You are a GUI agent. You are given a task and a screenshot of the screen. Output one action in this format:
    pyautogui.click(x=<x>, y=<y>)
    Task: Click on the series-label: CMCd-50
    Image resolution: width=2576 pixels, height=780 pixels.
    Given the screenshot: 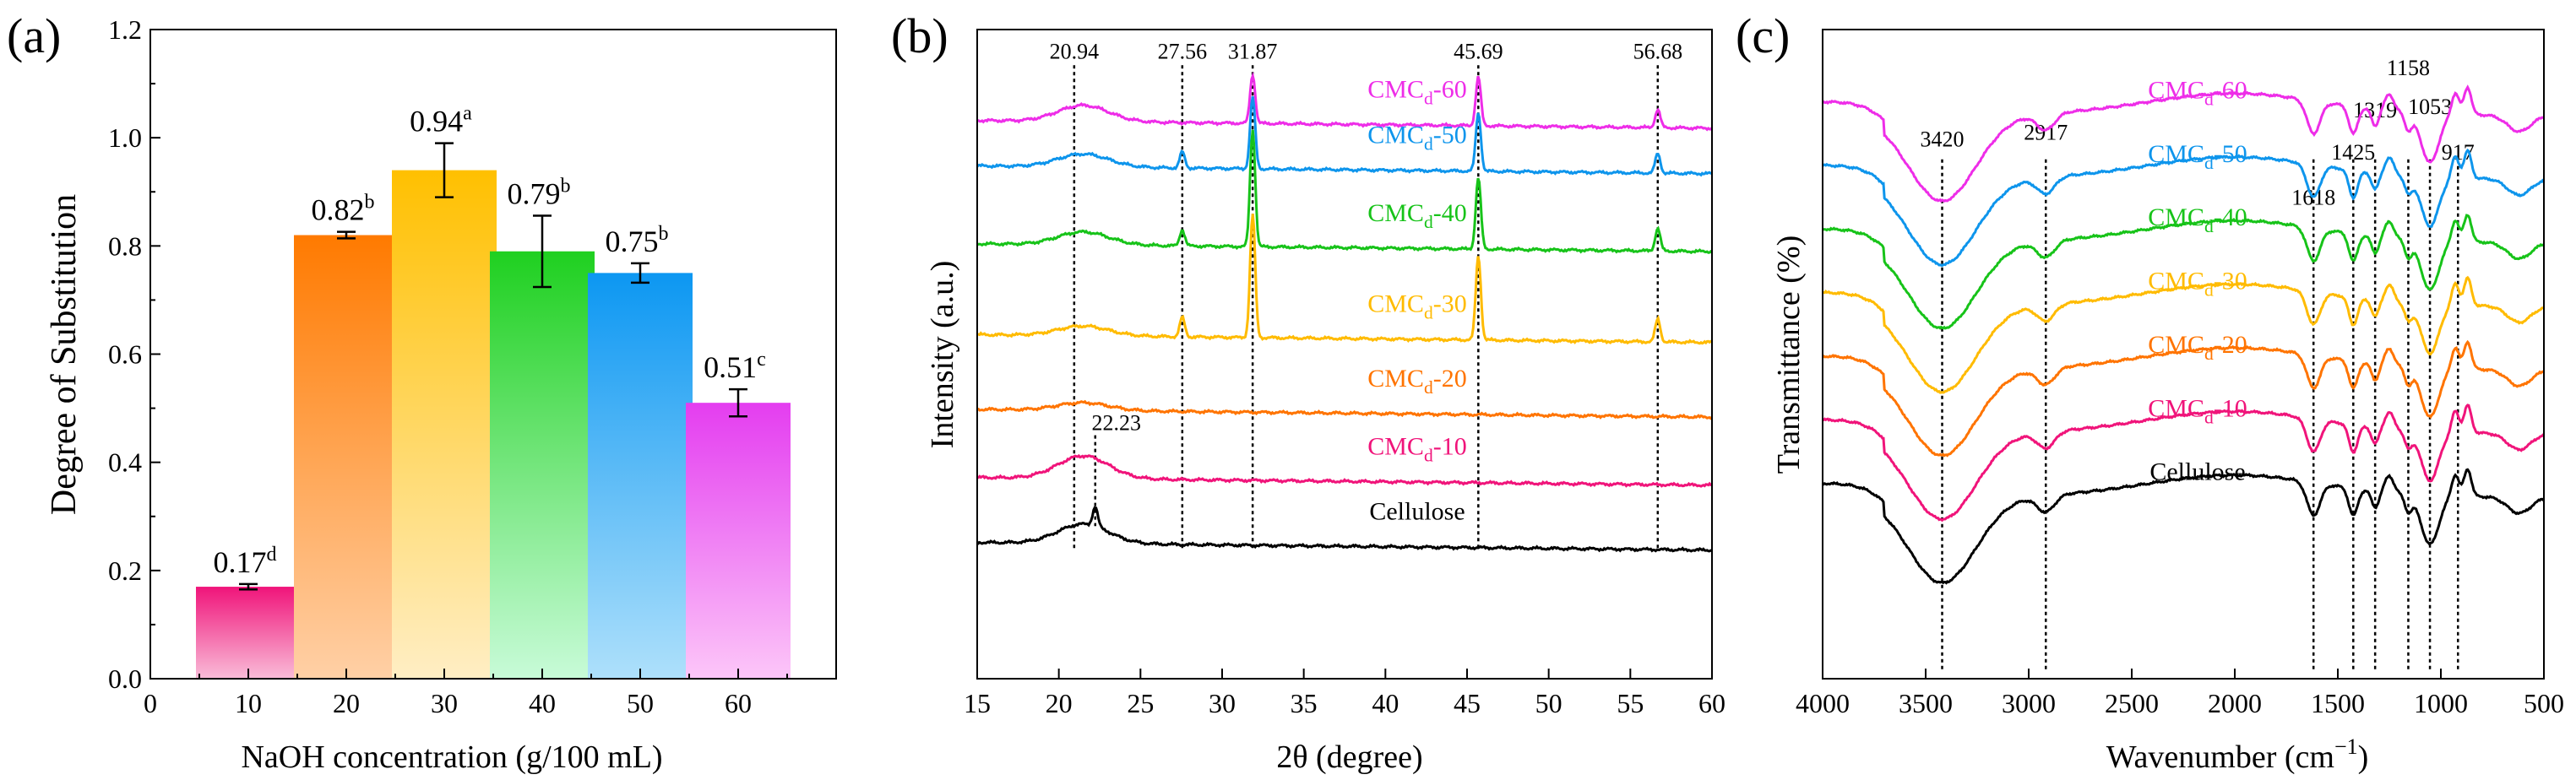 What is the action you would take?
    pyautogui.click(x=2197, y=156)
    